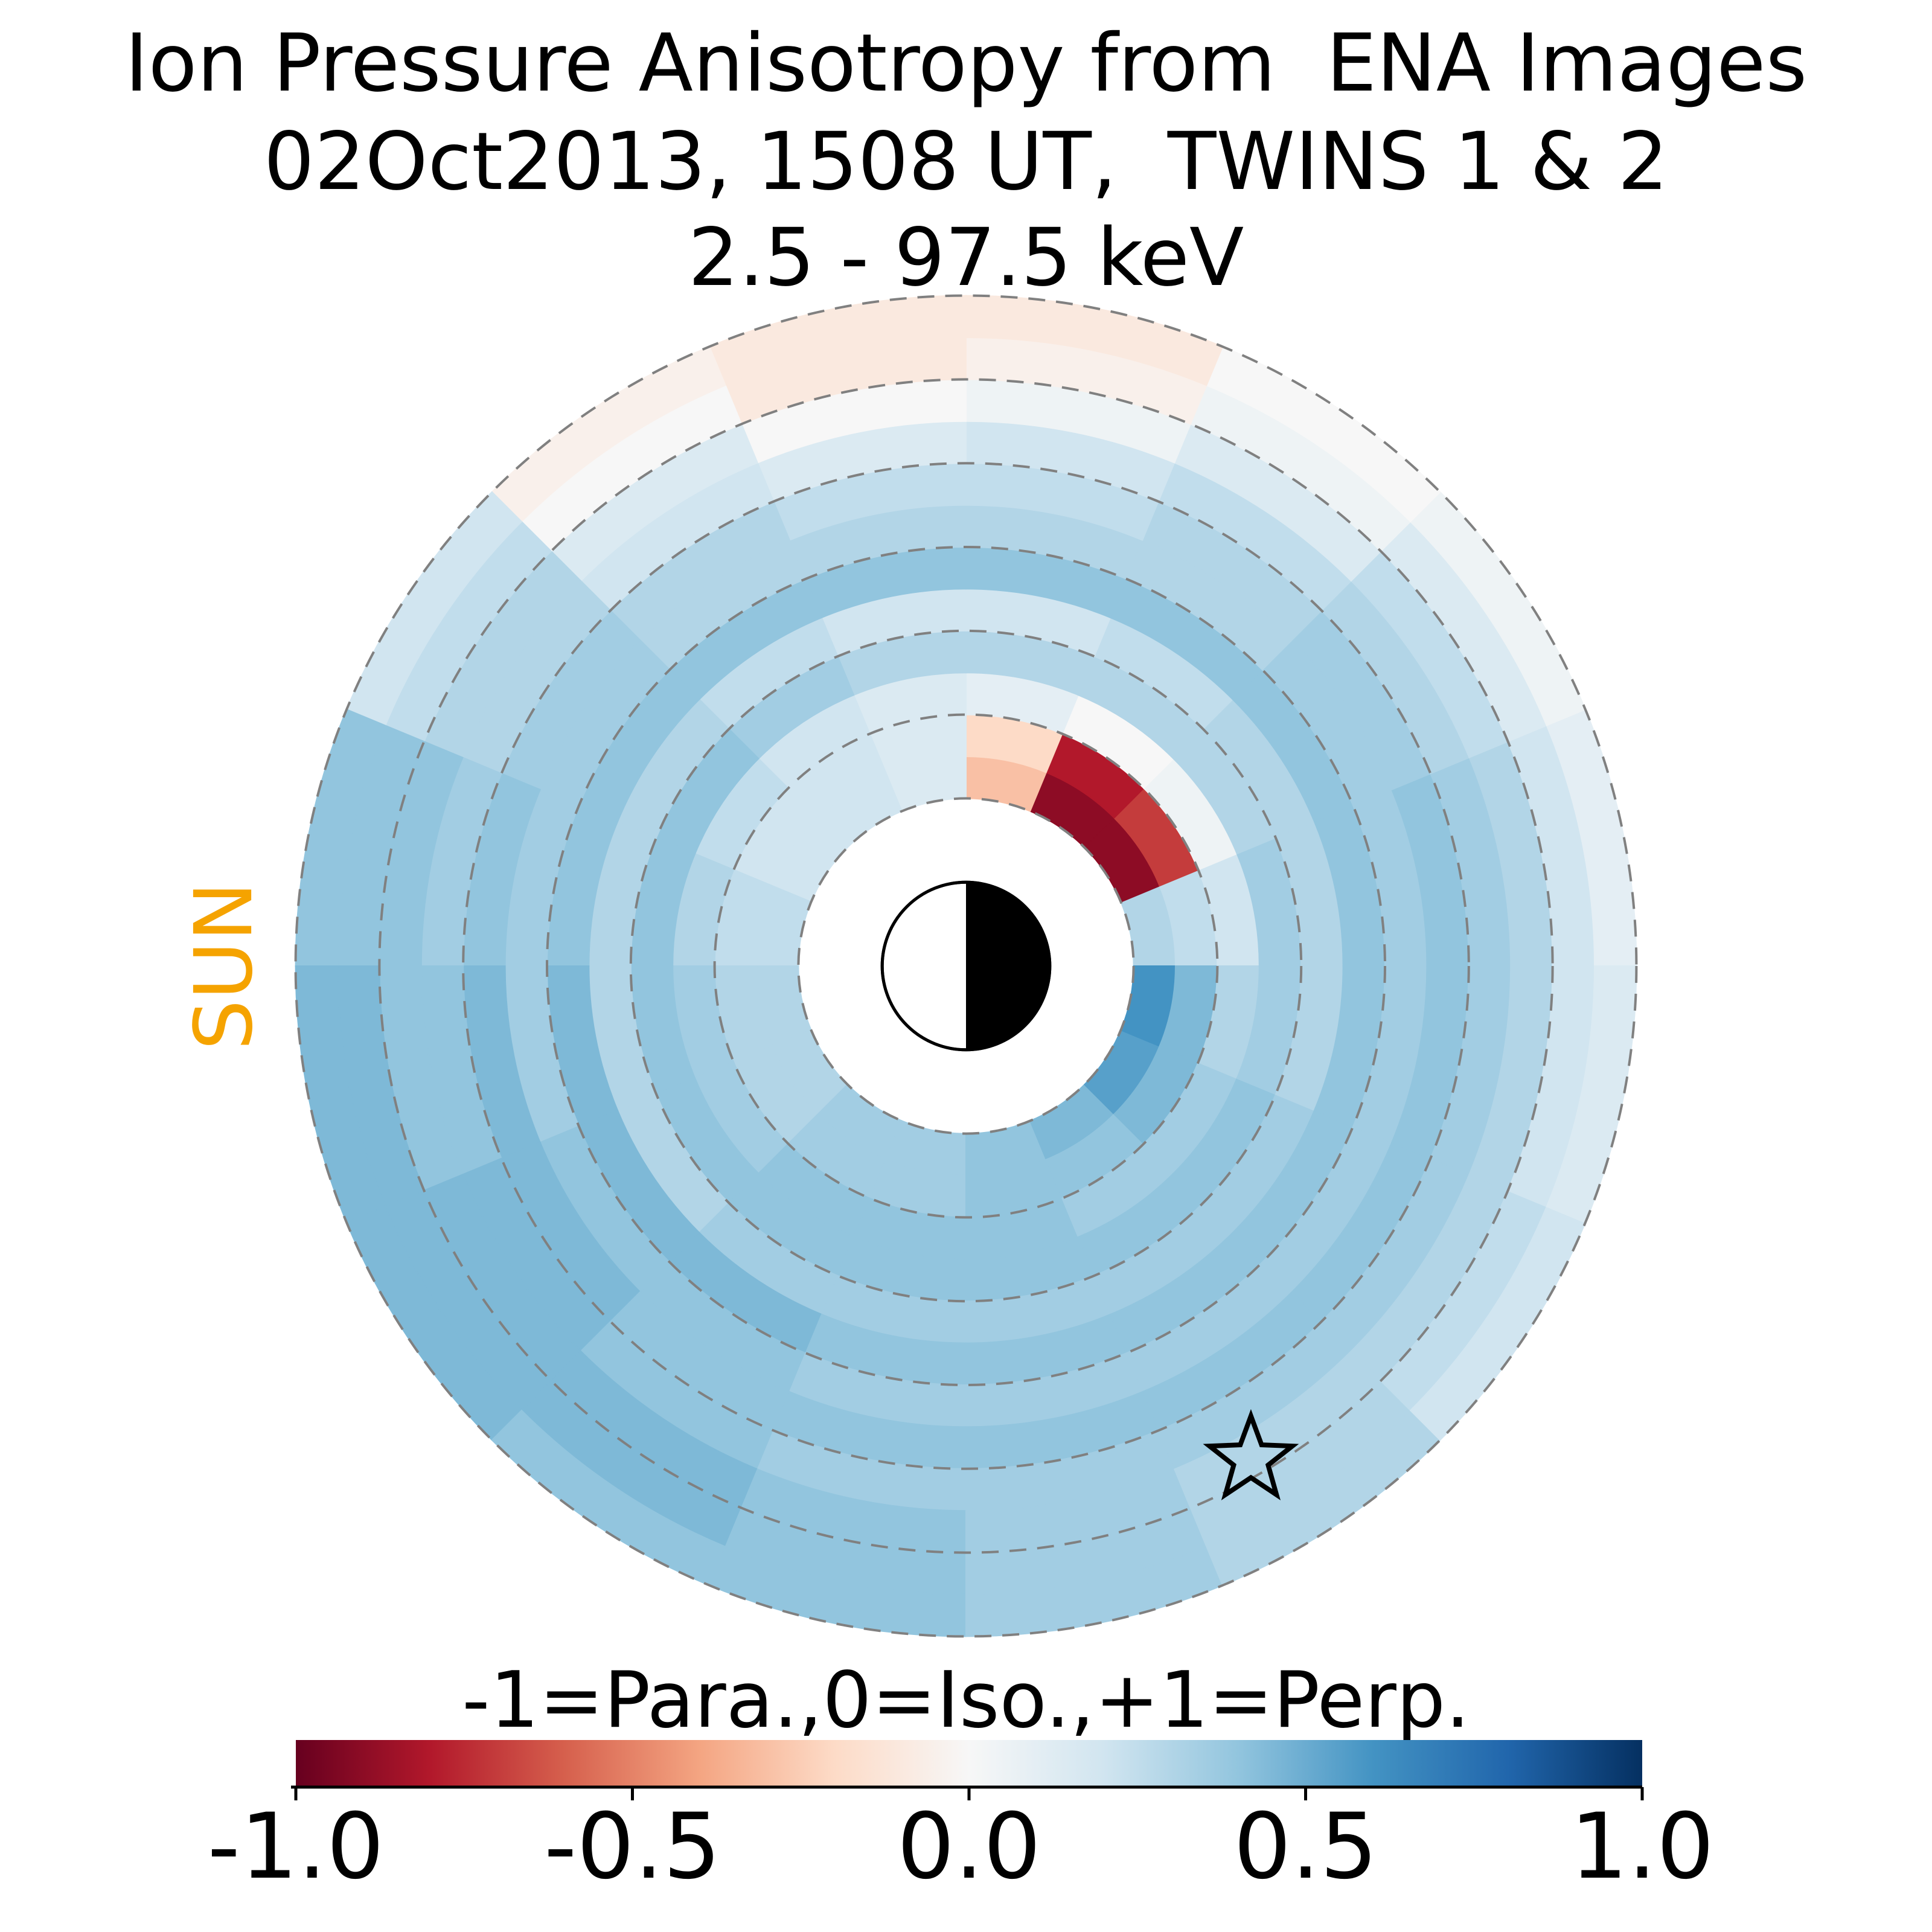 This screenshot has height=1932, width=1932. I want to click on earth-outline, so click(966, 966).